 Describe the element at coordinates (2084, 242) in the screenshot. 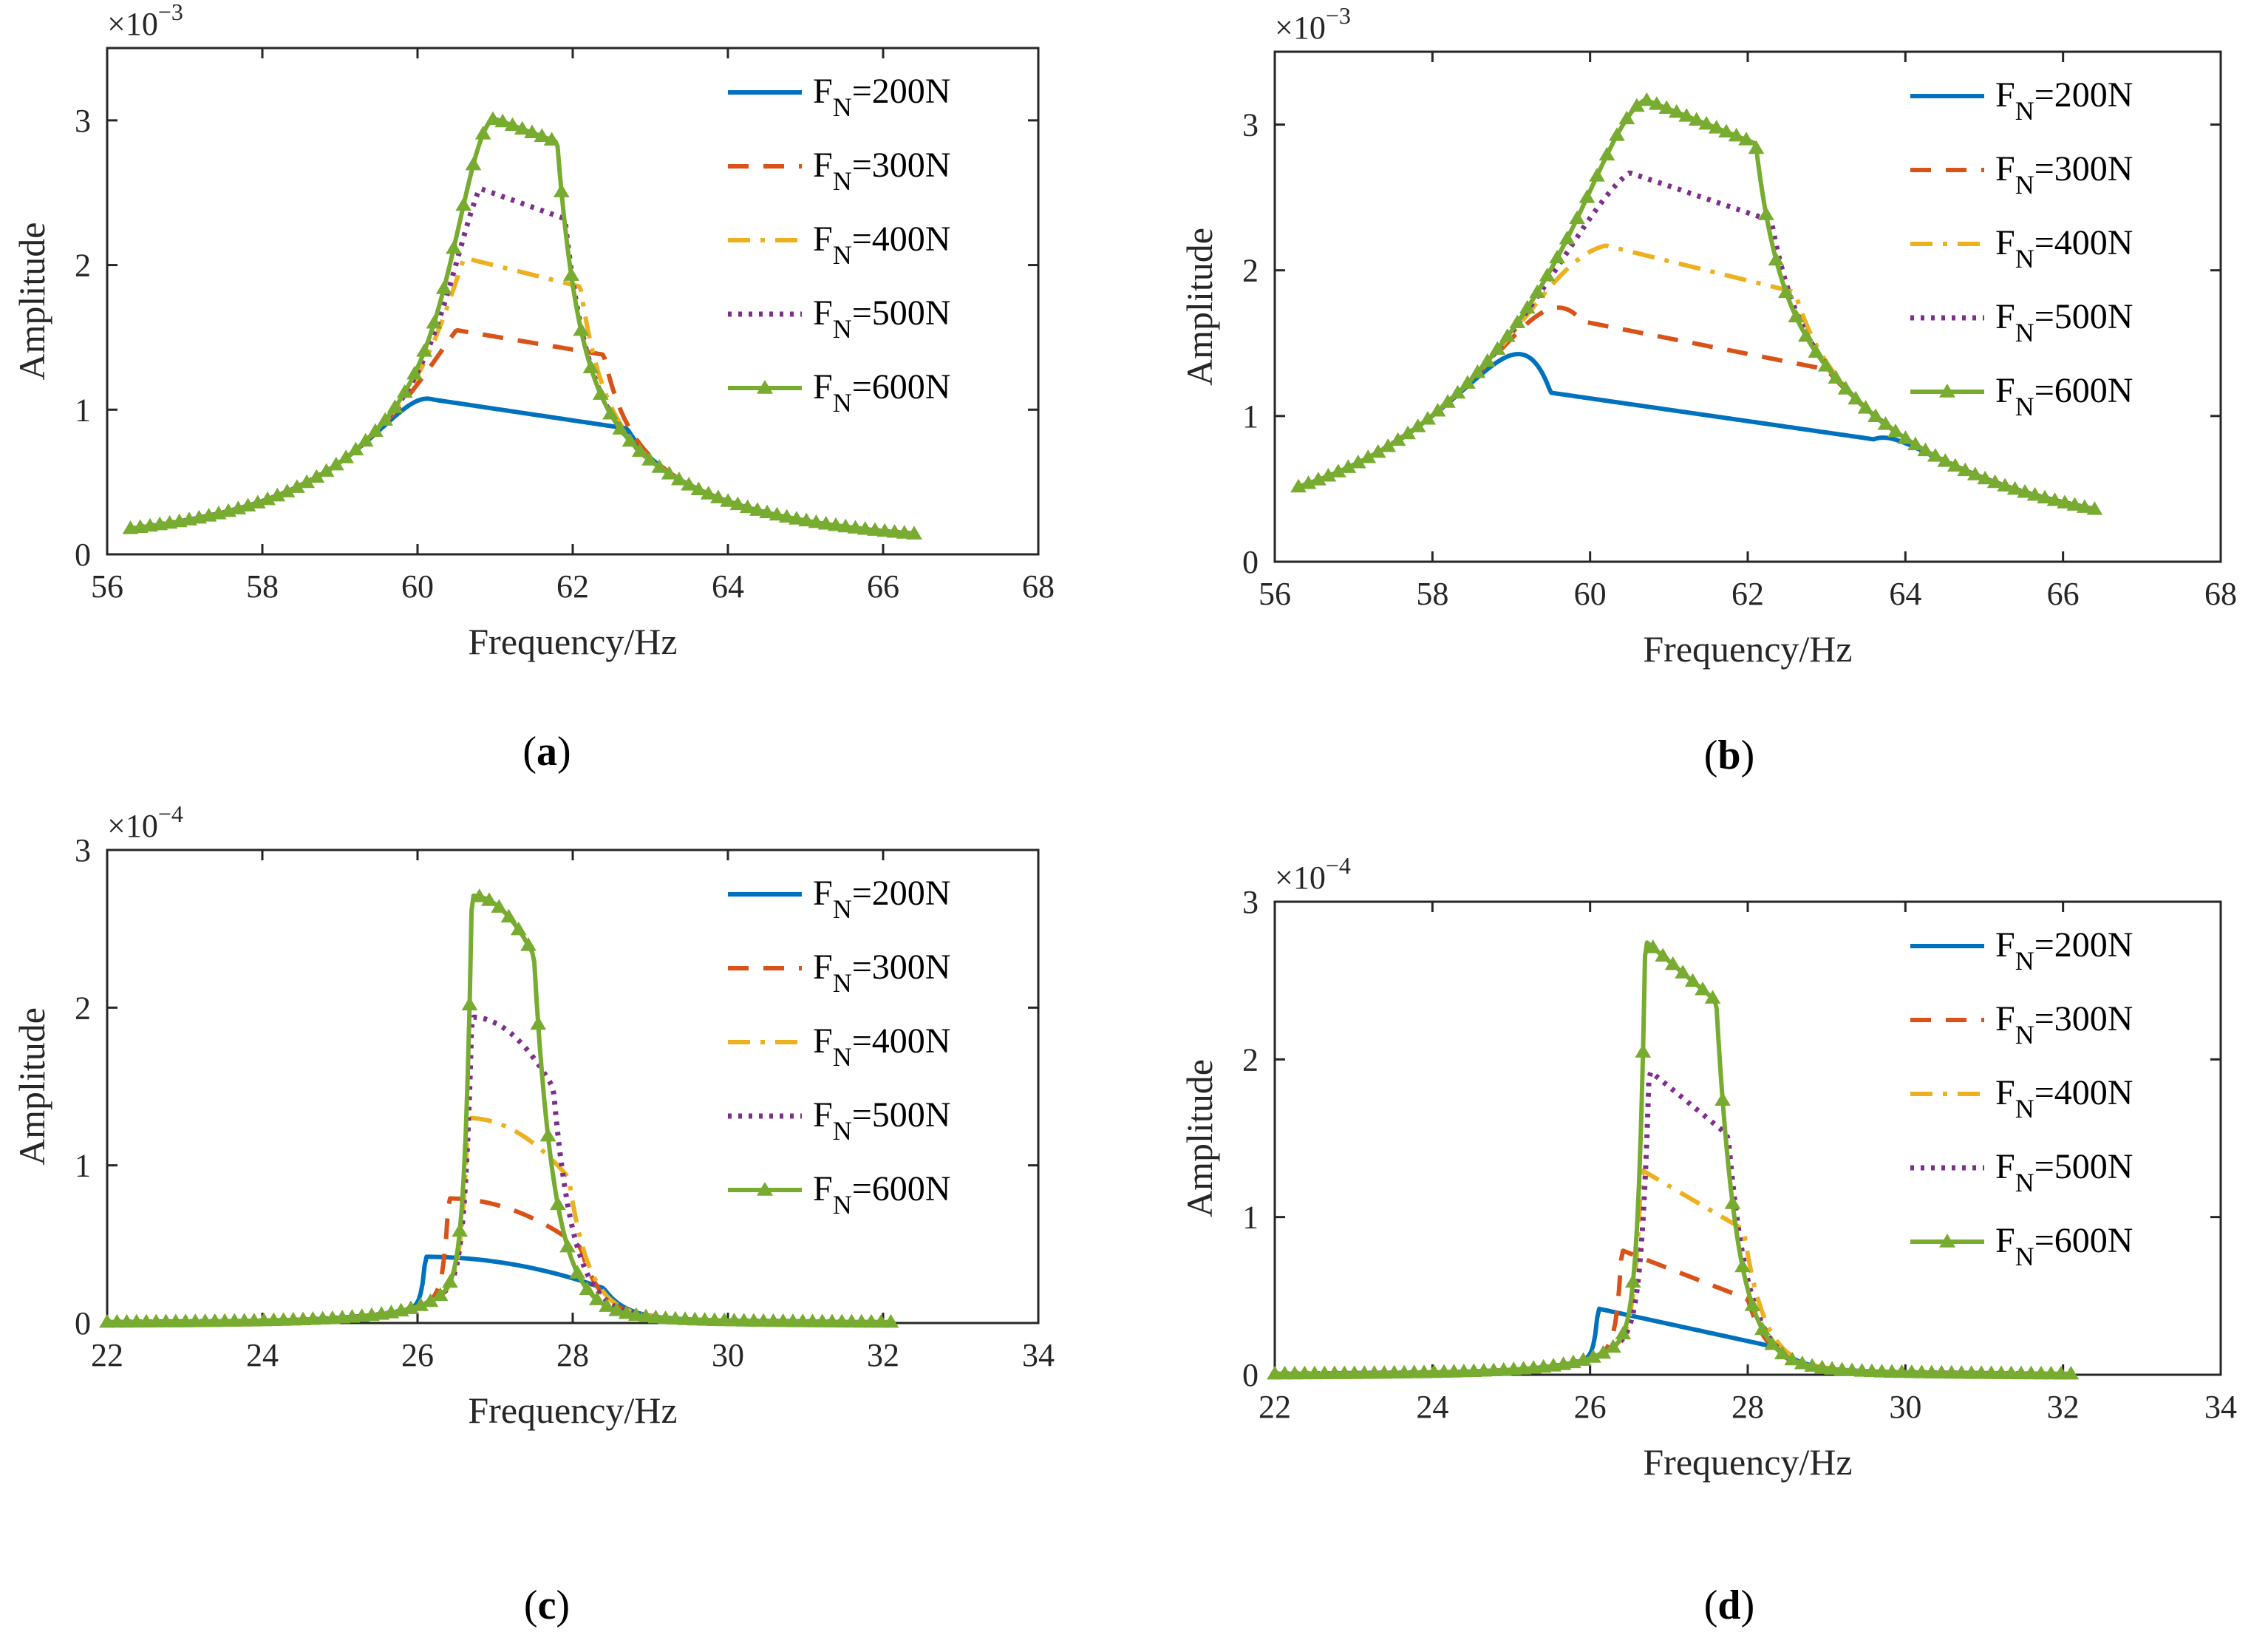

I see `legend-label-rest: =400N` at that location.